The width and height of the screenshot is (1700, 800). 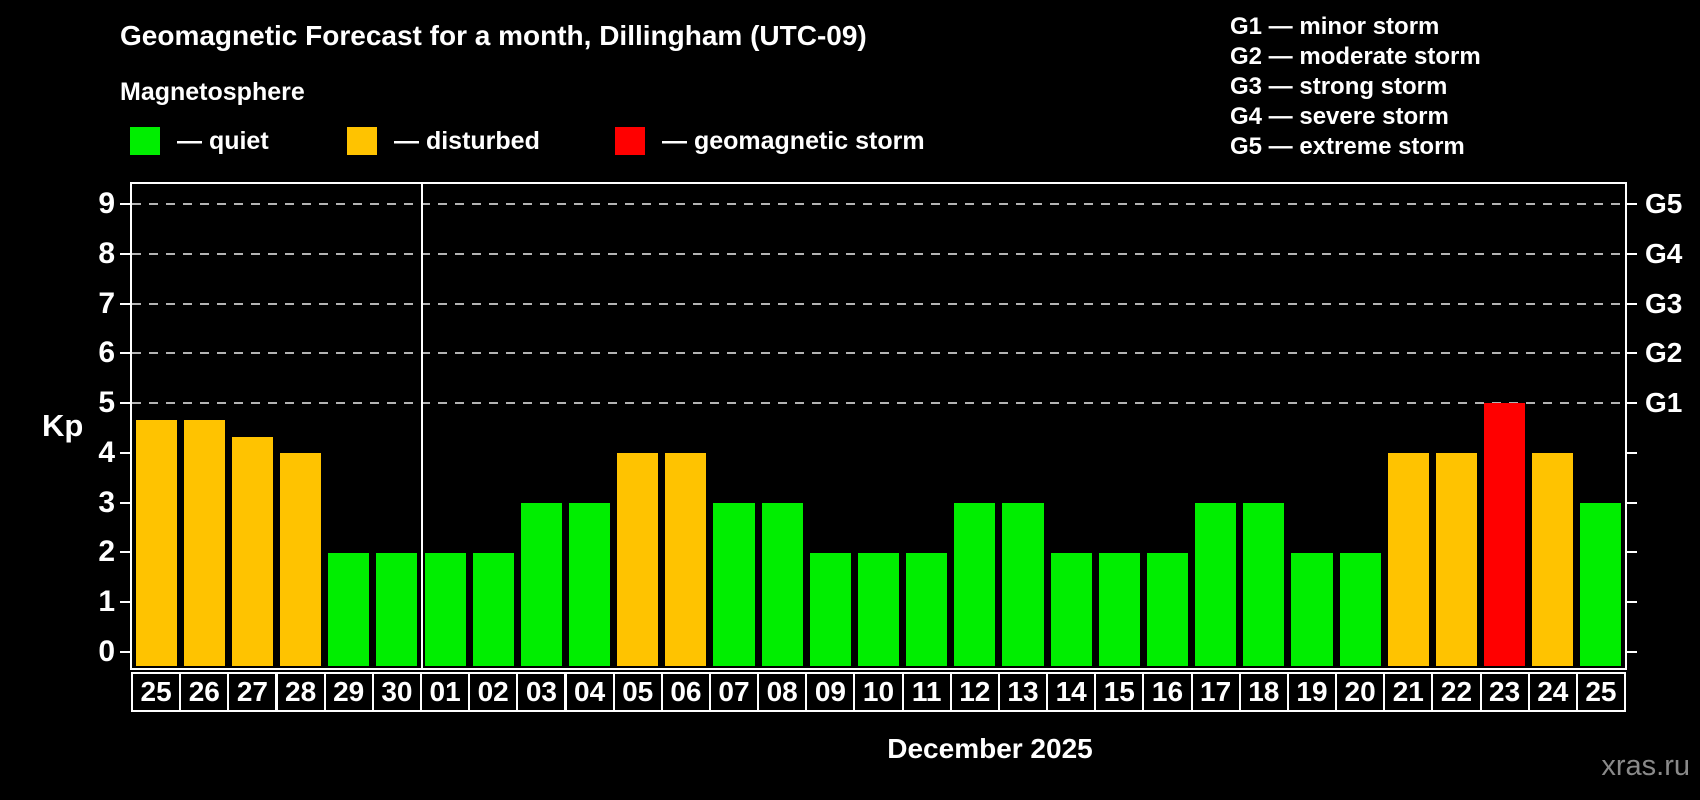 What do you see at coordinates (878, 203) in the screenshot?
I see `gridline-kp9` at bounding box center [878, 203].